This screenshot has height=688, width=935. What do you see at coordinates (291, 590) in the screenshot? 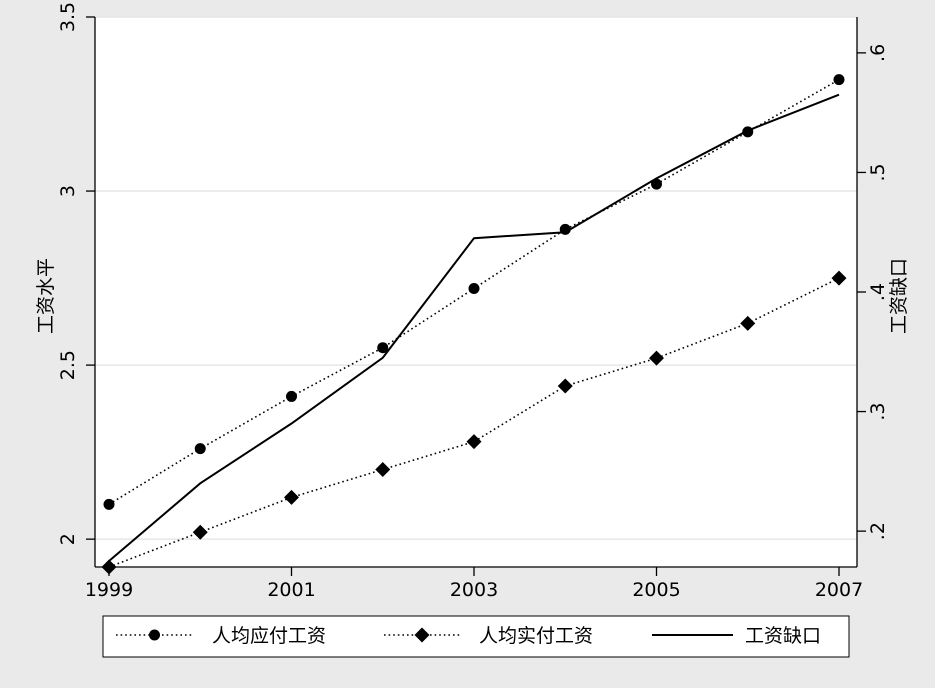
I see `x-tick-label: 2001` at bounding box center [291, 590].